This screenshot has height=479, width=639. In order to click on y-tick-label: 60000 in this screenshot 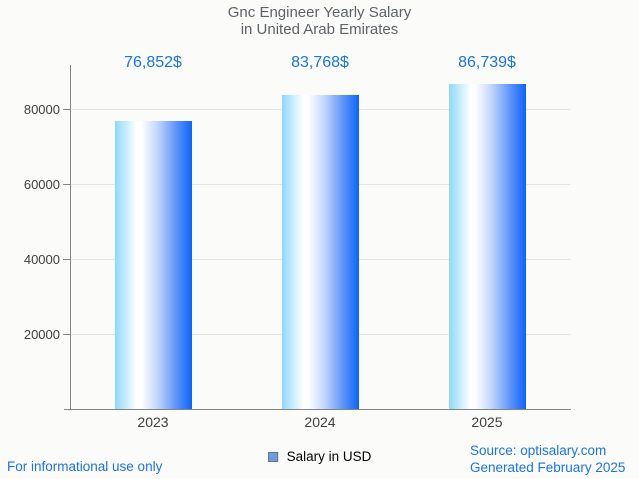, I will do `click(41, 184)`.